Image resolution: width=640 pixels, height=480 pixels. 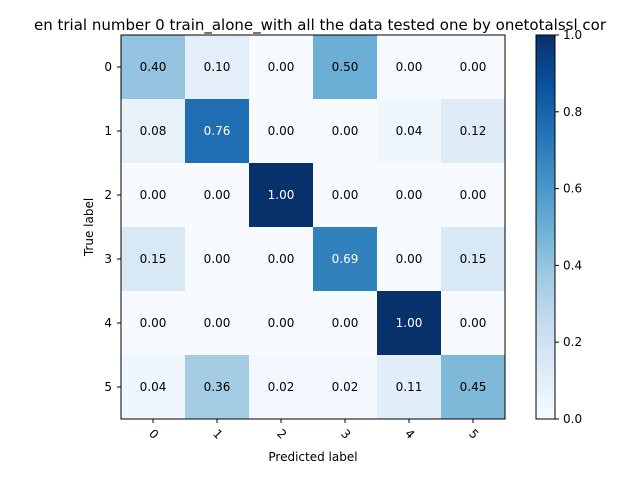 I want to click on cell-value-label: 0.12, so click(x=473, y=131).